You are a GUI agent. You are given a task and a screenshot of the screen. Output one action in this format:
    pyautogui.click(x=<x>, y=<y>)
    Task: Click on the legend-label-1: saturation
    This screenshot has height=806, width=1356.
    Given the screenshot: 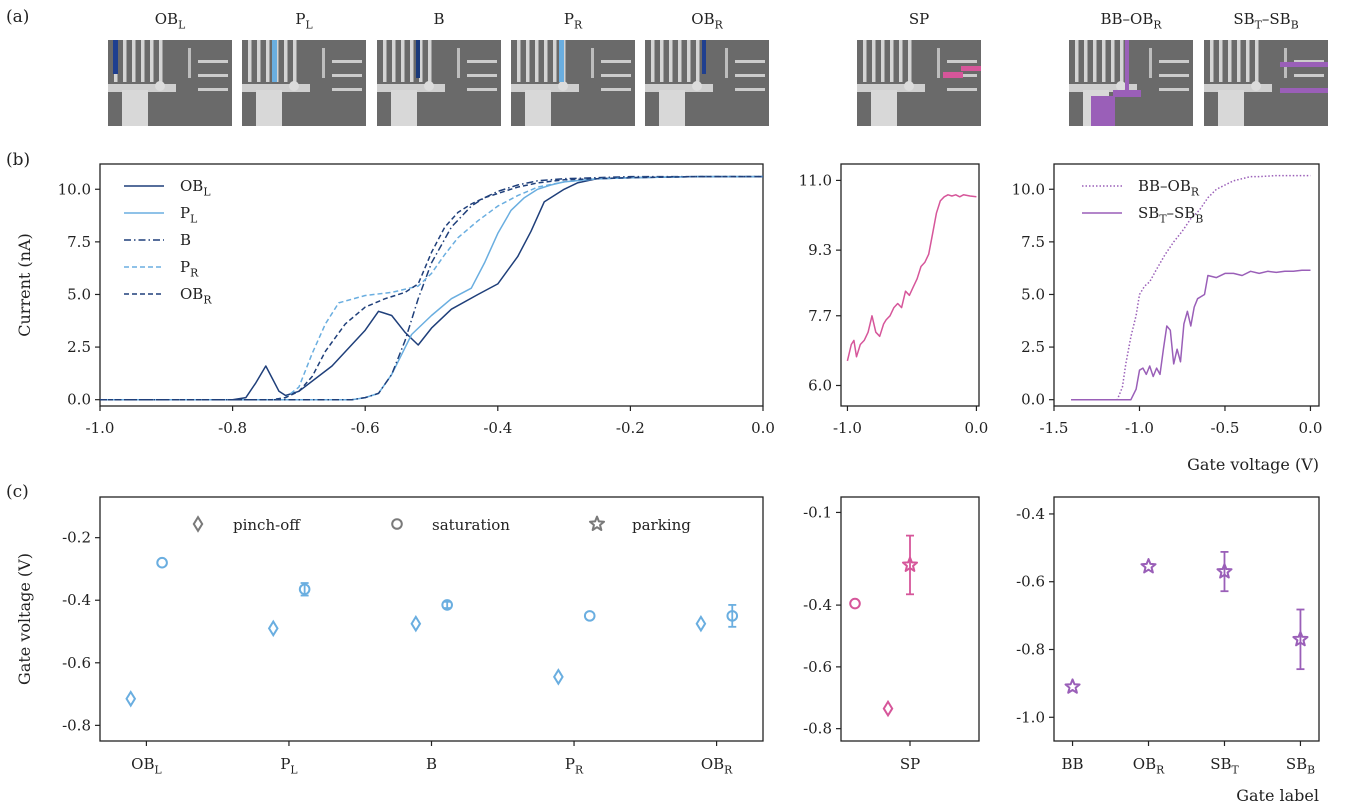 What is the action you would take?
    pyautogui.click(x=471, y=525)
    